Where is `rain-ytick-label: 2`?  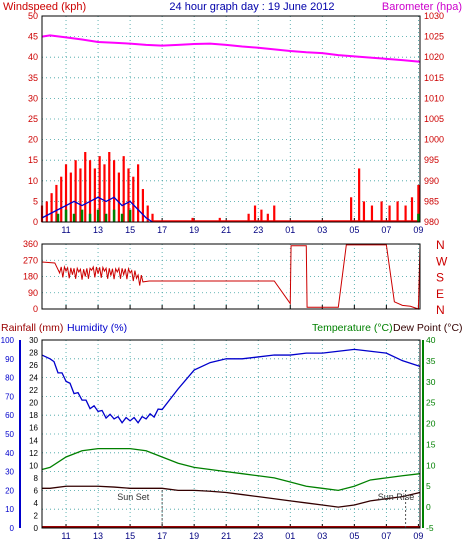
rain-ytick-label: 2 is located at coordinates (36, 515).